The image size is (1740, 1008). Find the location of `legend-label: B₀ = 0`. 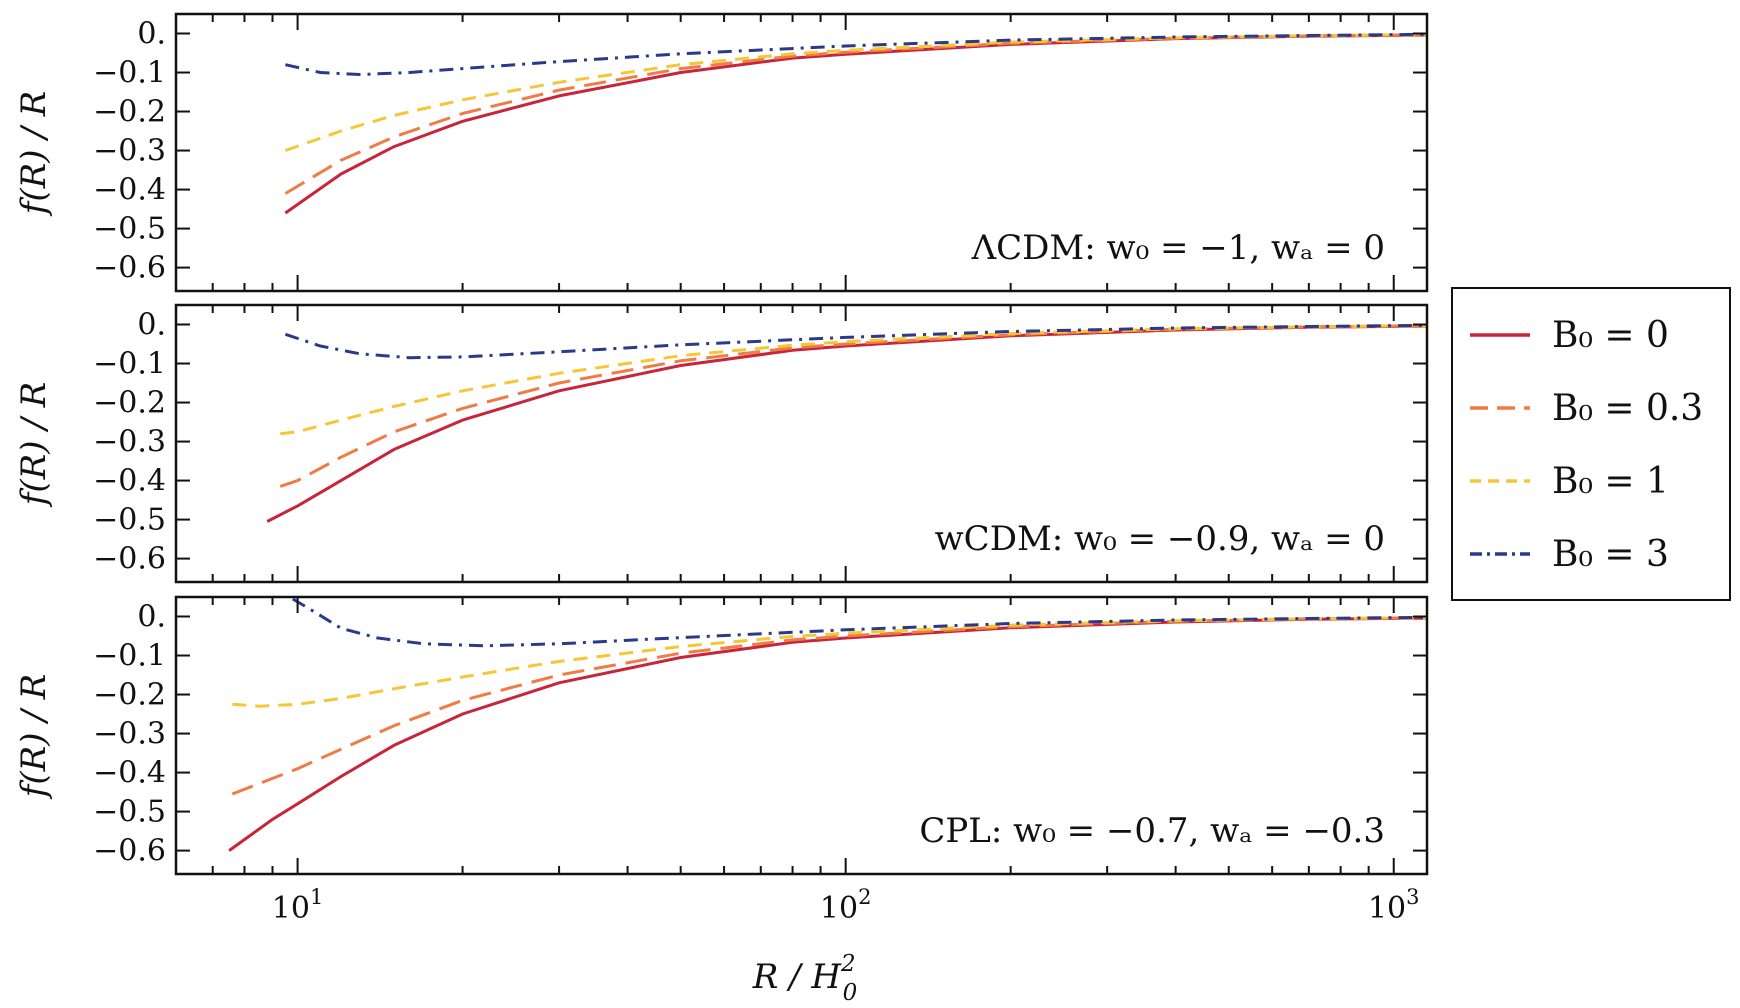

legend-label: B₀ = 0 is located at coordinates (1610, 335).